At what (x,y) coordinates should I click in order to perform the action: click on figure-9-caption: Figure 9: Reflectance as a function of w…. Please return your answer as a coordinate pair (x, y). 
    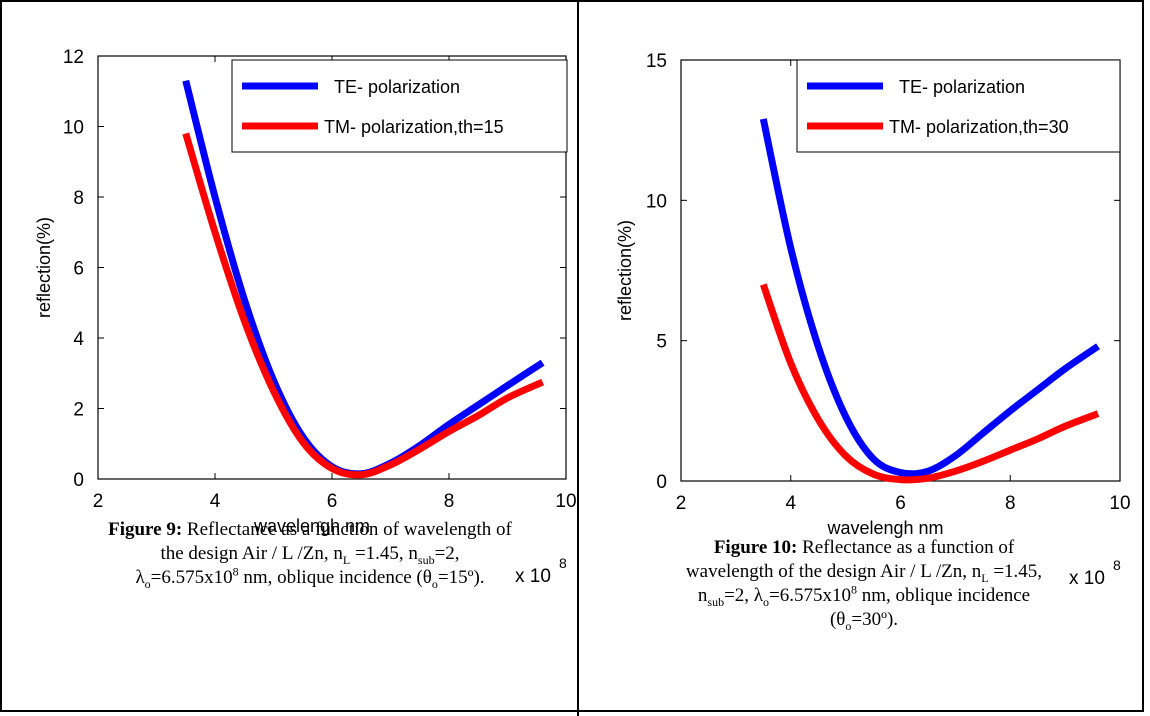
    Looking at the image, I should click on (310, 554).